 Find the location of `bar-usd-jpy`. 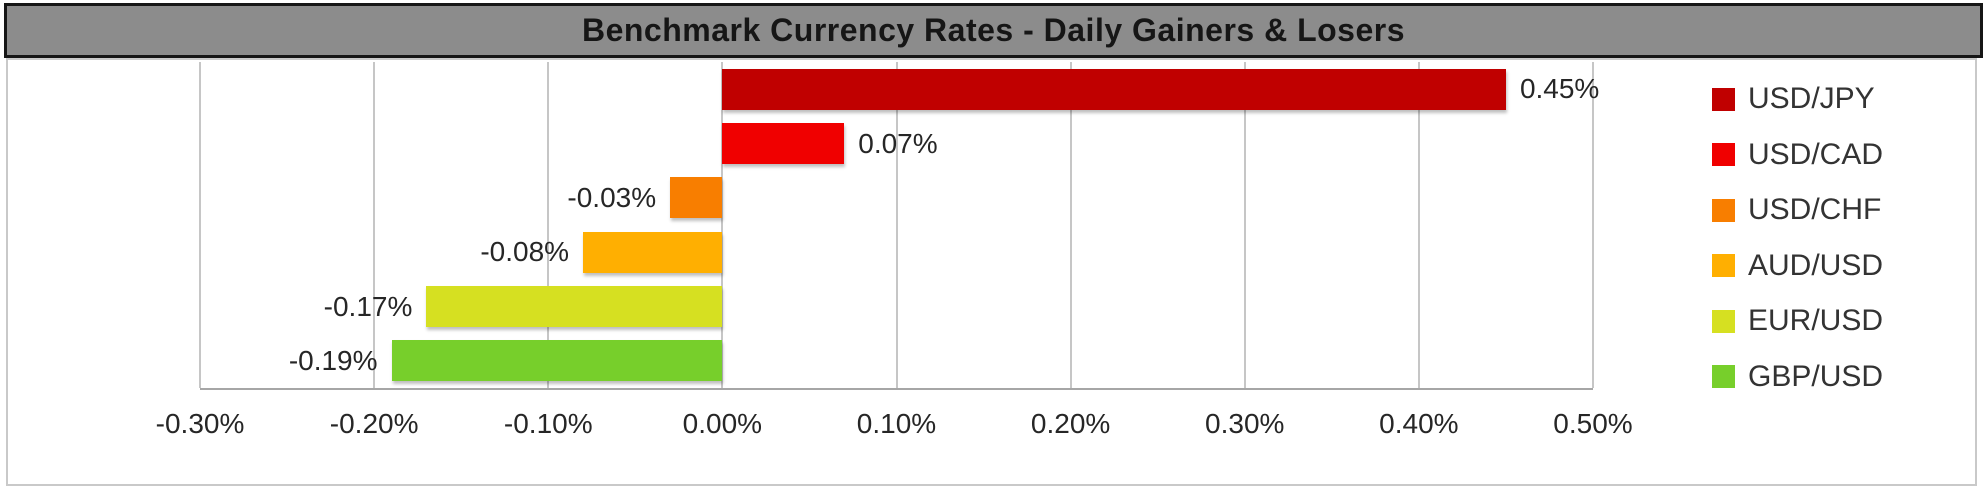

bar-usd-jpy is located at coordinates (1114, 89).